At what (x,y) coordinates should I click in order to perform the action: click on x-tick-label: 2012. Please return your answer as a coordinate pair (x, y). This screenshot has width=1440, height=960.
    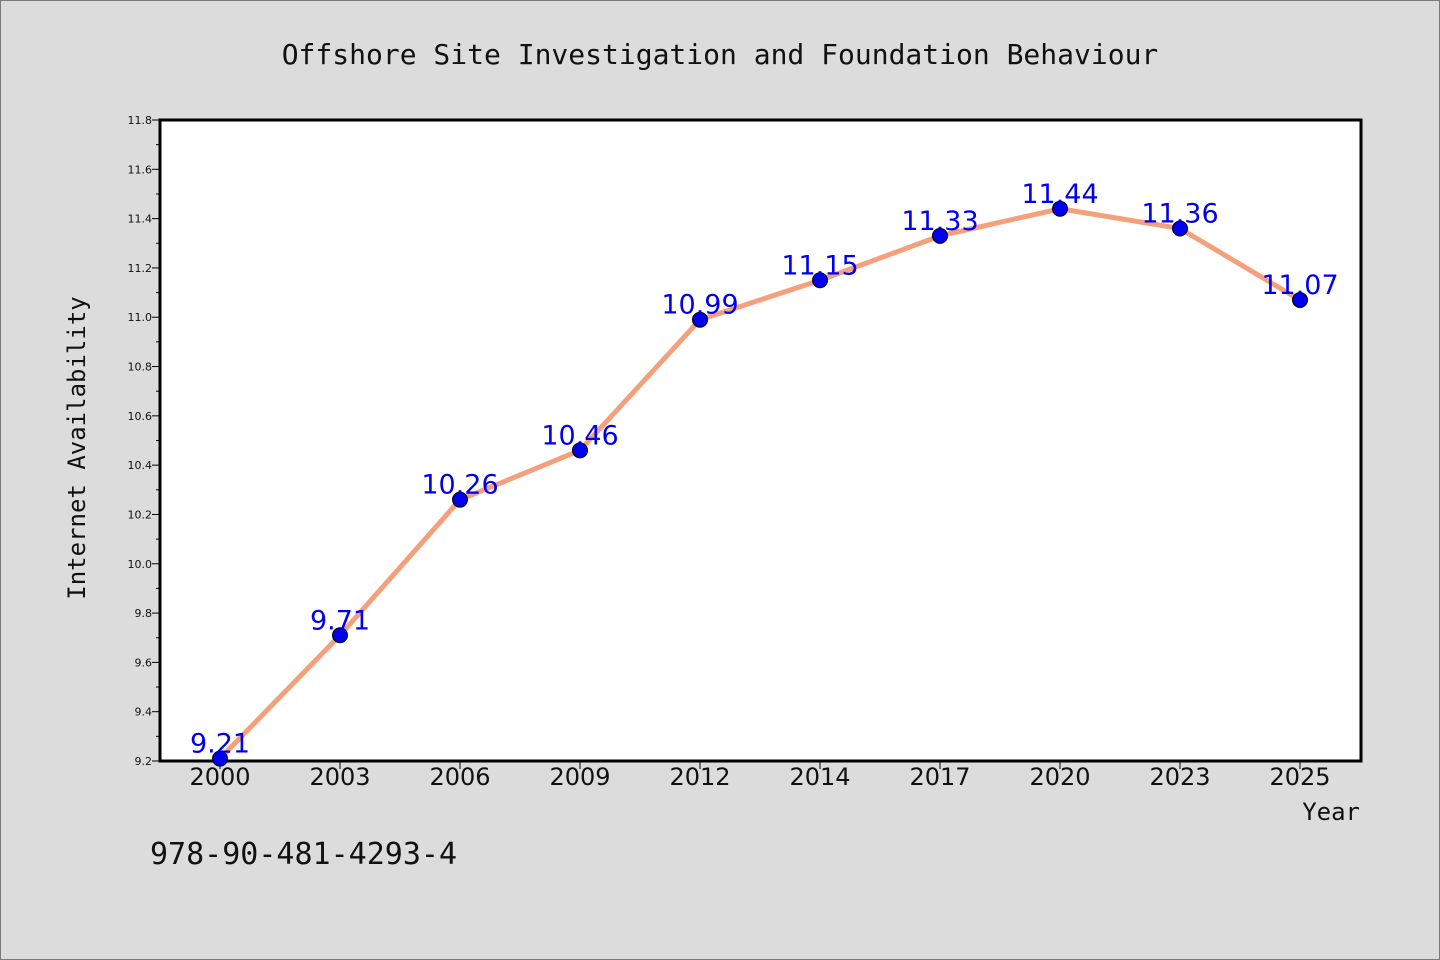
    Looking at the image, I should click on (699, 777).